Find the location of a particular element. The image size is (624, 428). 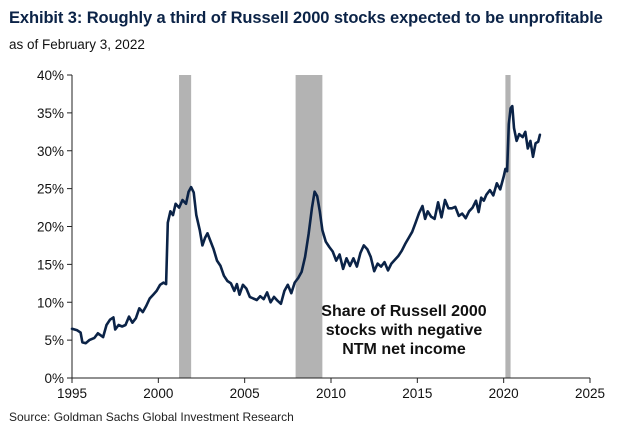

y-tick-label: 5% is located at coordinates (54, 340).